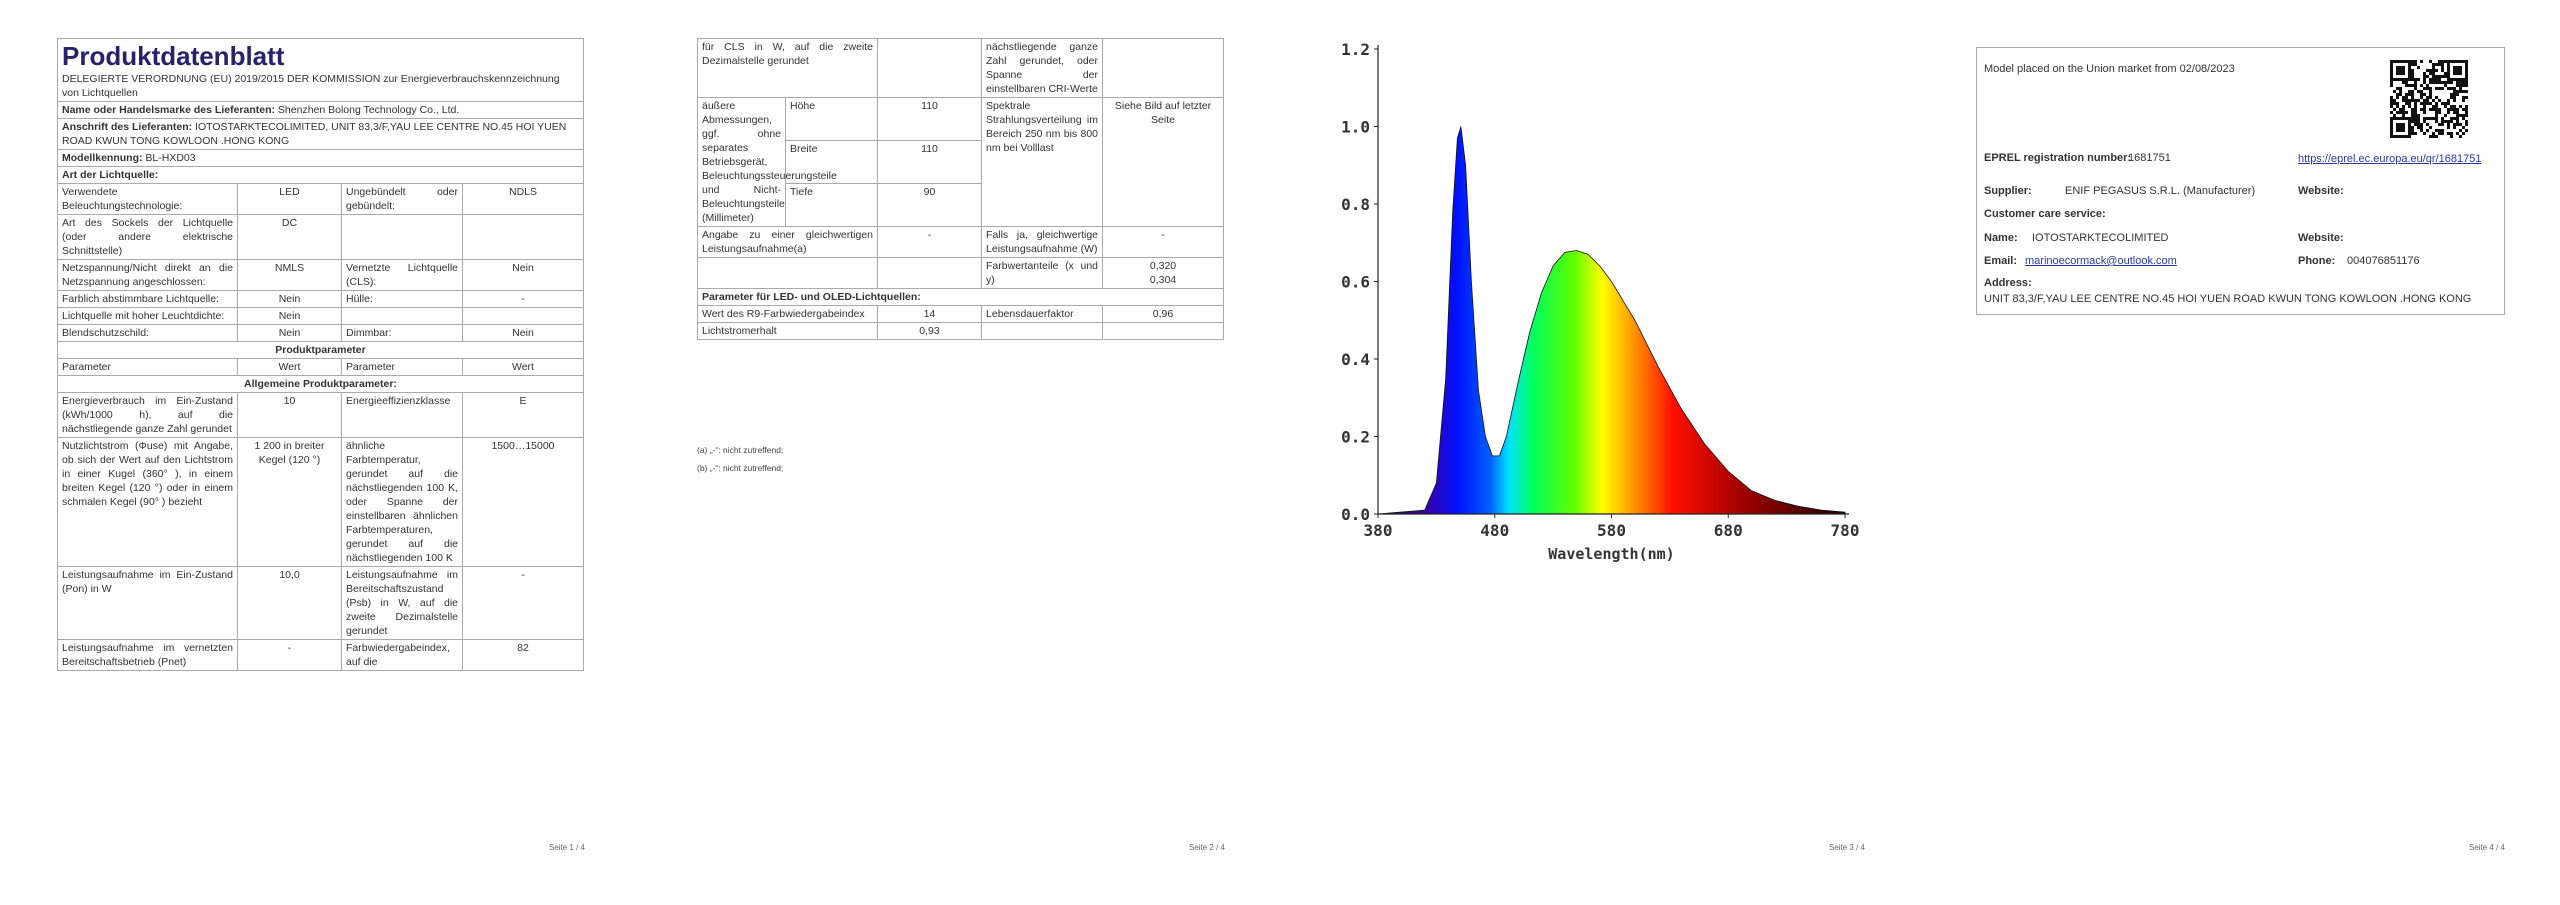  I want to click on page-footer: Seite 3 / 4, so click(1846, 847).